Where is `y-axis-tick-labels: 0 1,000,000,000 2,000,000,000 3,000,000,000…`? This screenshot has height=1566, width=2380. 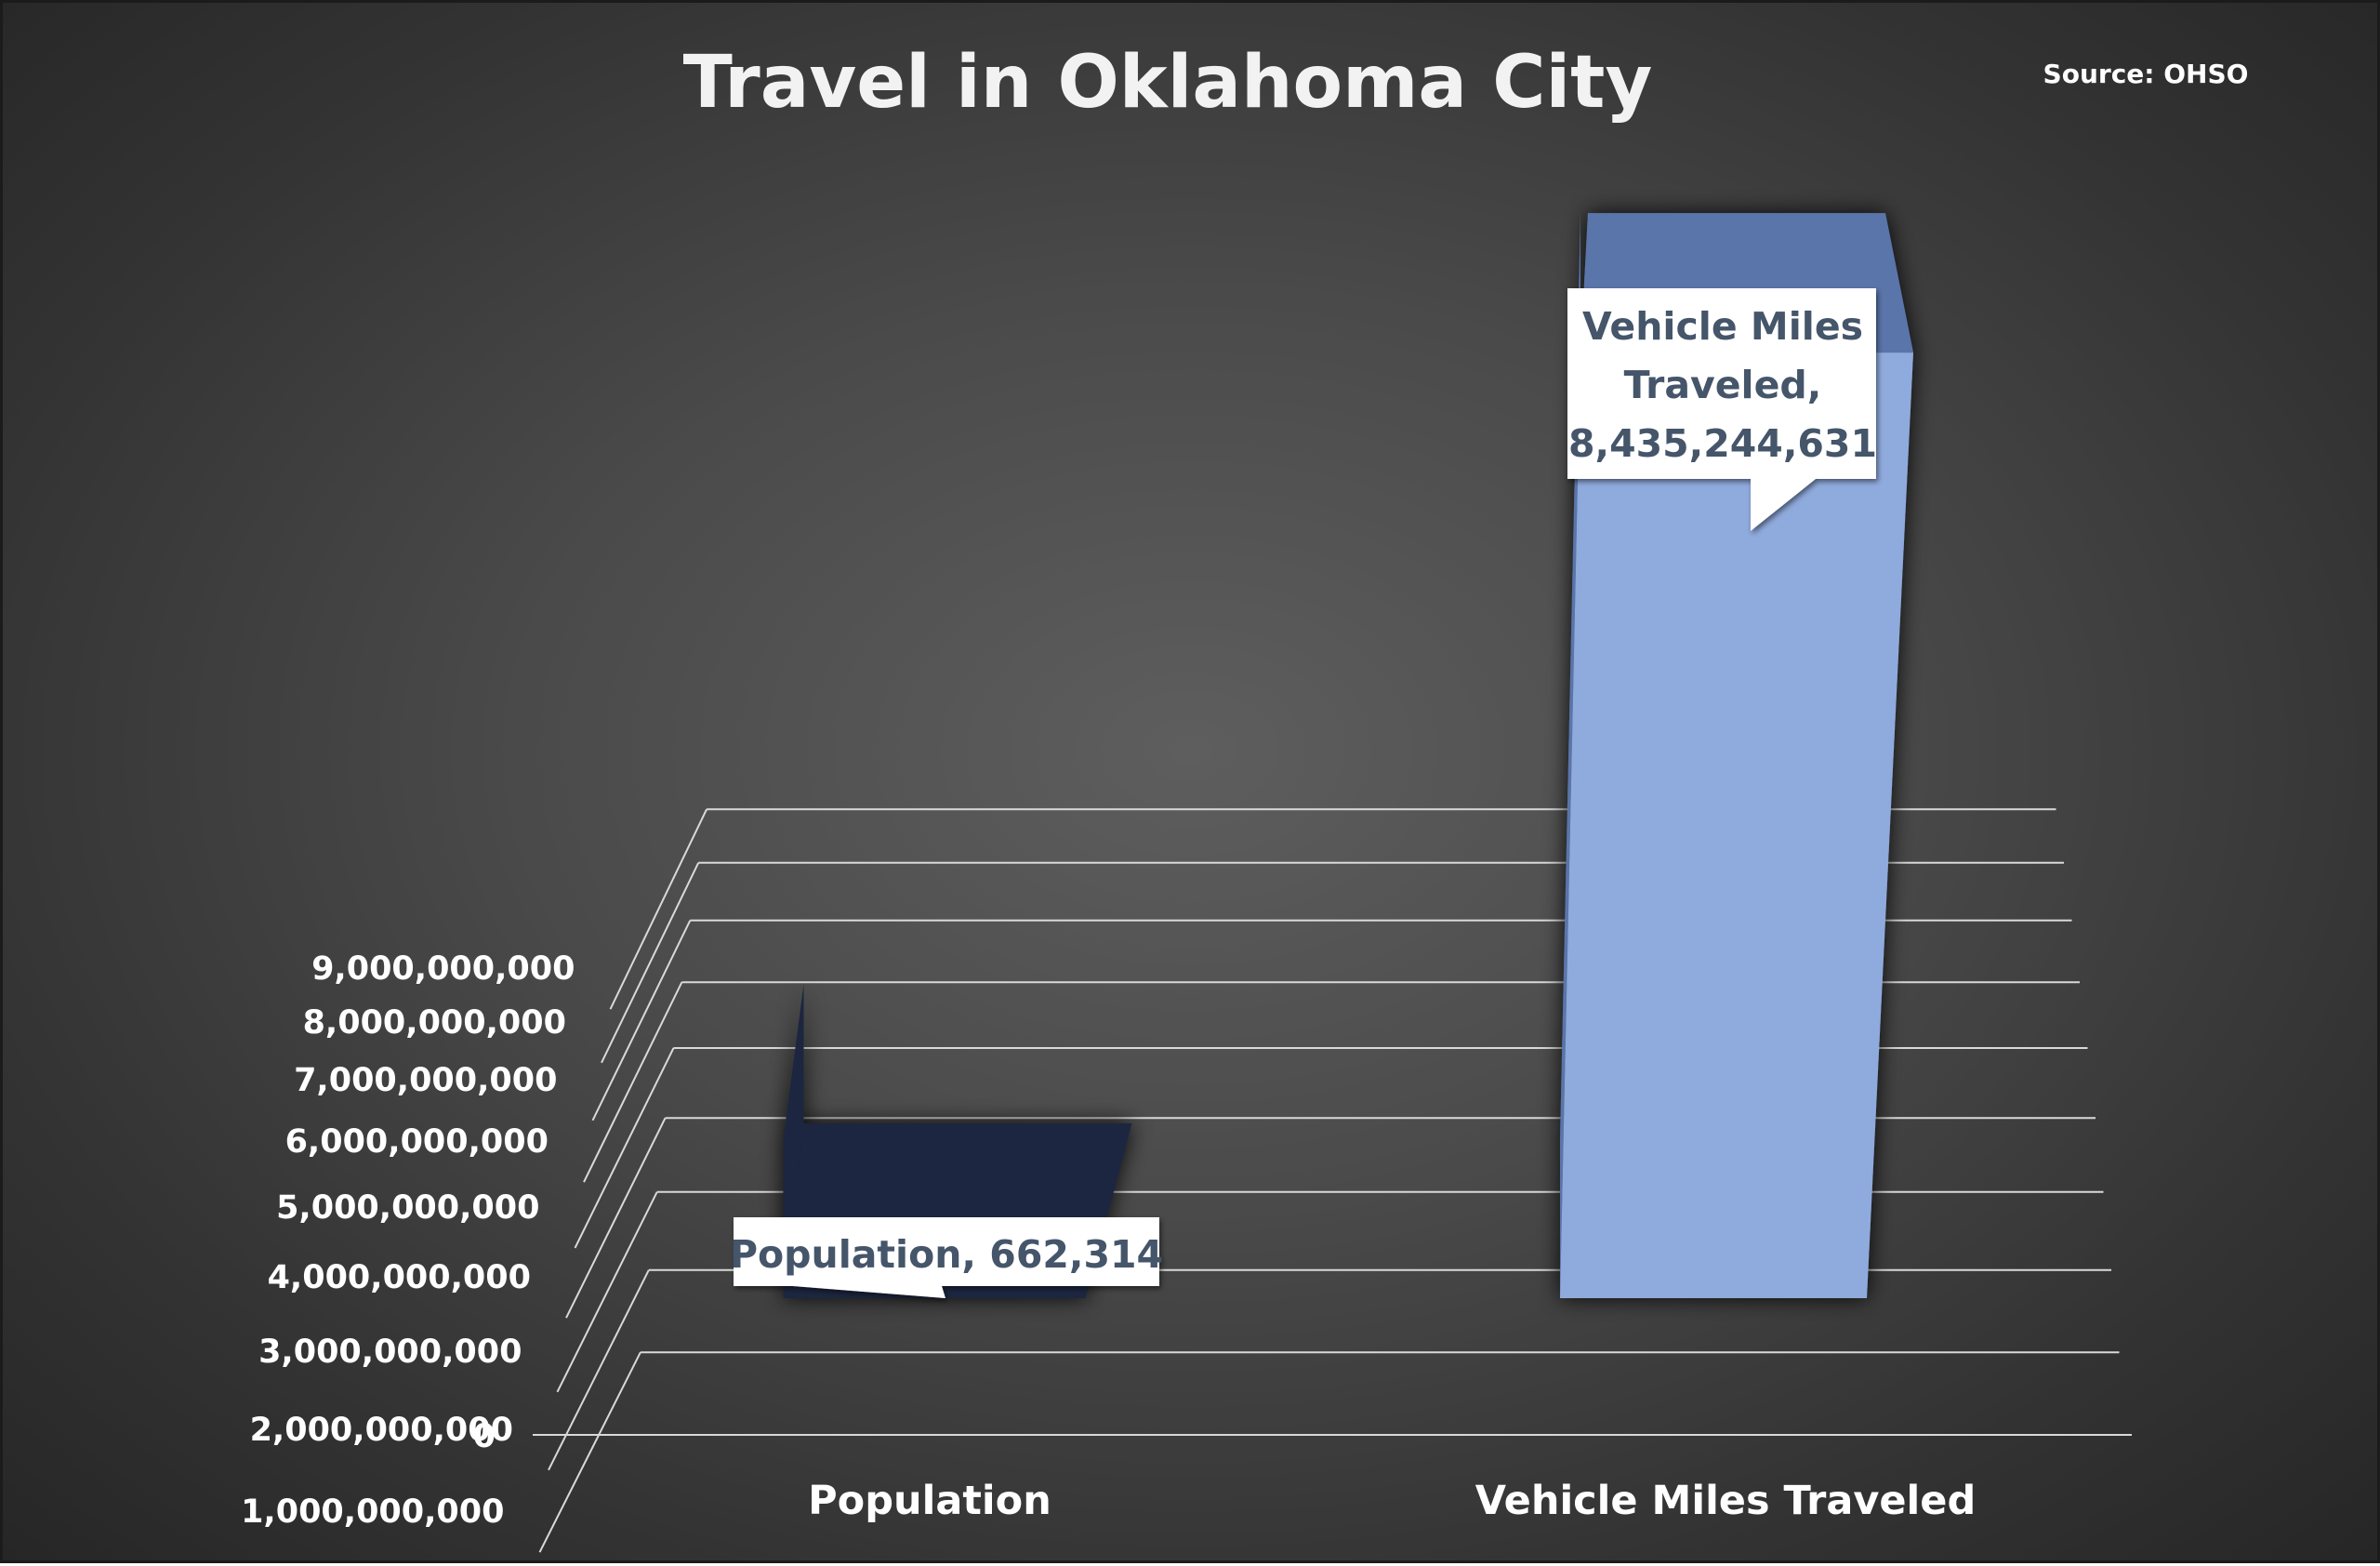
y-axis-tick-labels: 0 1,000,000,000 2,000,000,000 3,000,000,000… is located at coordinates (408, 1240).